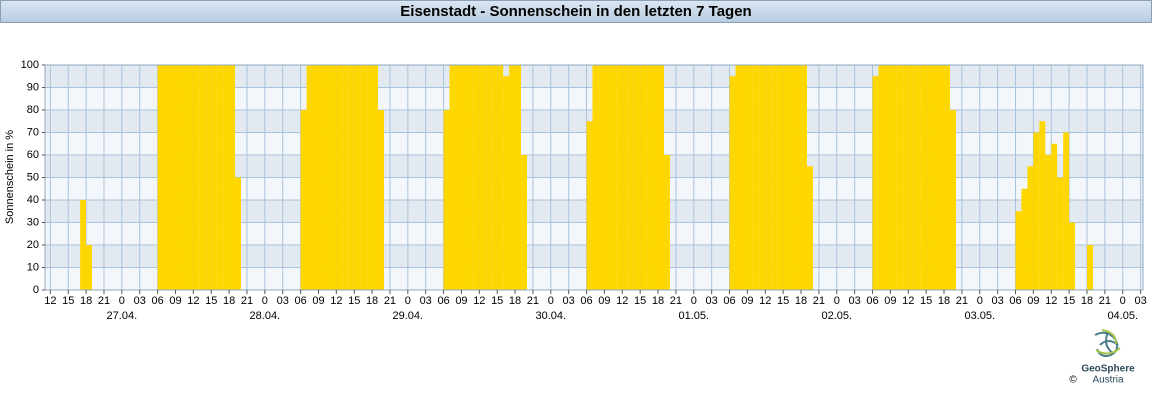 The width and height of the screenshot is (1152, 400). Describe the element at coordinates (1073, 380) in the screenshot. I see `copyright: ©` at that location.